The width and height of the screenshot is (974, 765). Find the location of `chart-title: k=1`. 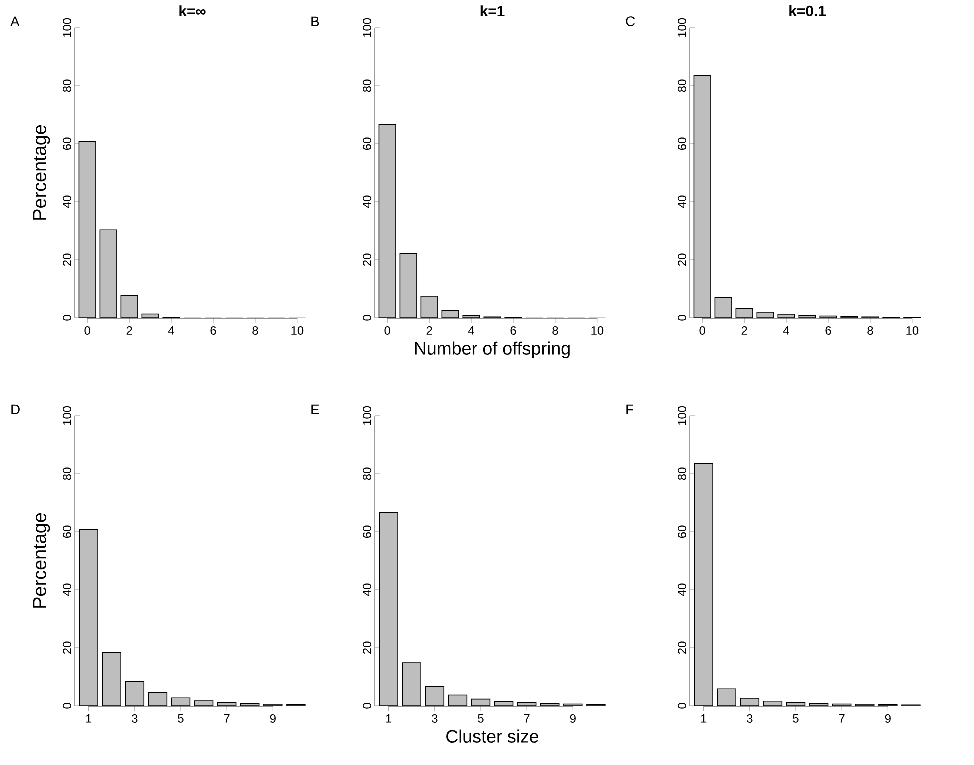

chart-title: k=1 is located at coordinates (492, 11).